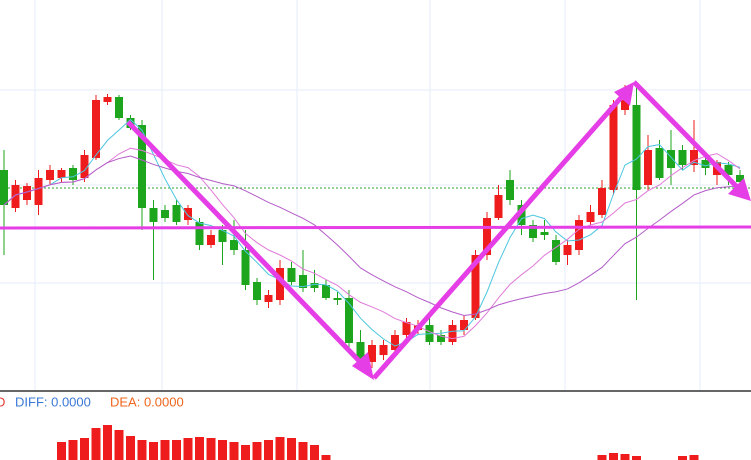 The height and width of the screenshot is (460, 751). What do you see at coordinates (147, 401) in the screenshot?
I see `dea-label: DEA: 0.0000` at bounding box center [147, 401].